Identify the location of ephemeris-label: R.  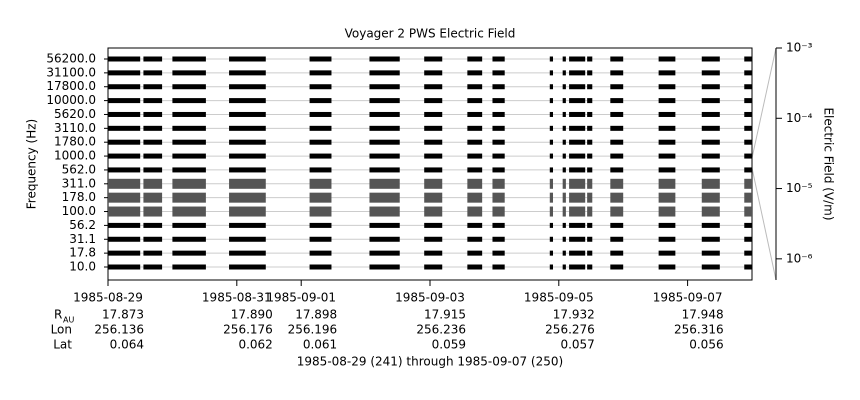
(58, 315).